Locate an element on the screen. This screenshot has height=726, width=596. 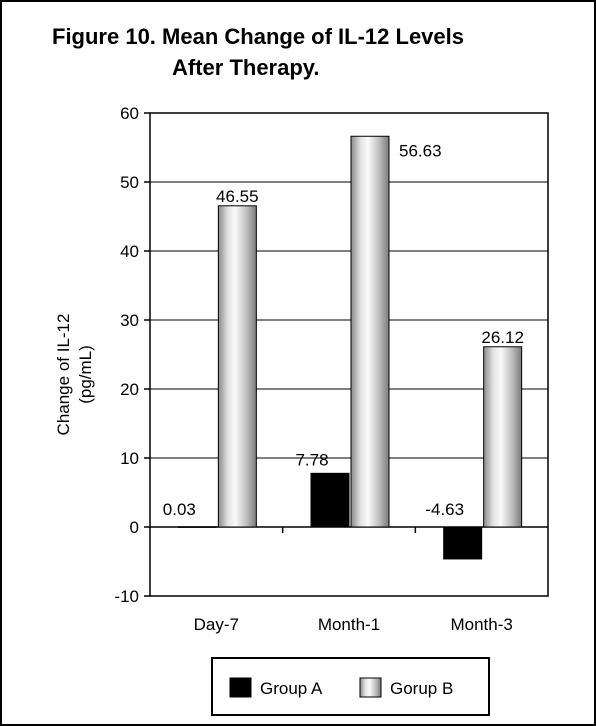
x-category-label: Month-1 is located at coordinates (349, 624).